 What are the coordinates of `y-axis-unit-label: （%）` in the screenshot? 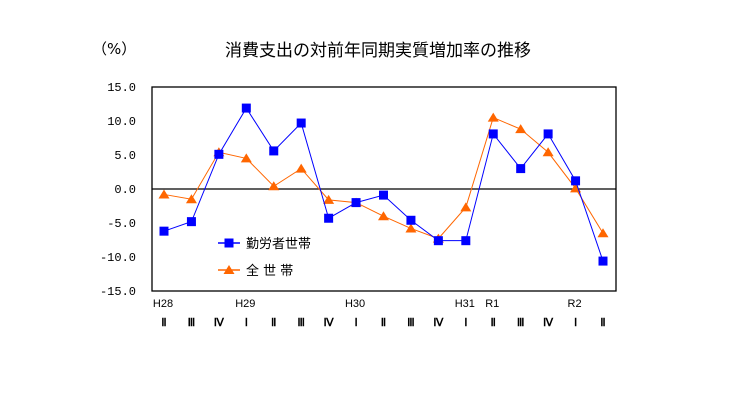 It's located at (114, 49).